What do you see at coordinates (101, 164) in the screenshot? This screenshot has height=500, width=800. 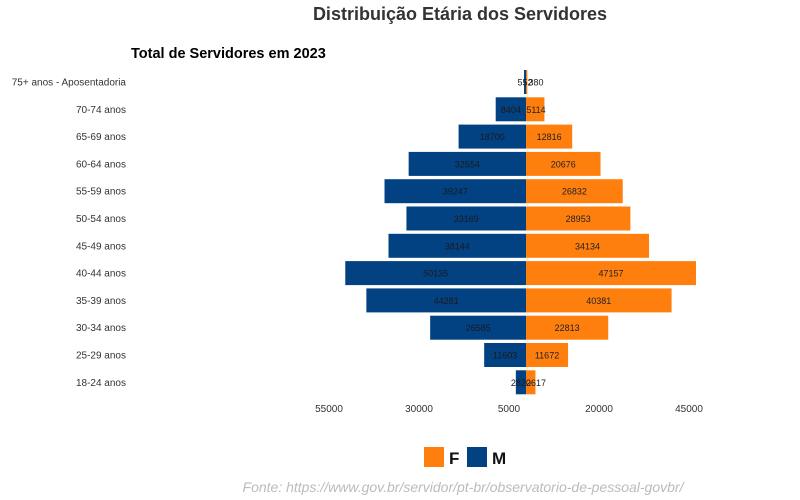 I see `category-label-3: 60-64 anos` at bounding box center [101, 164].